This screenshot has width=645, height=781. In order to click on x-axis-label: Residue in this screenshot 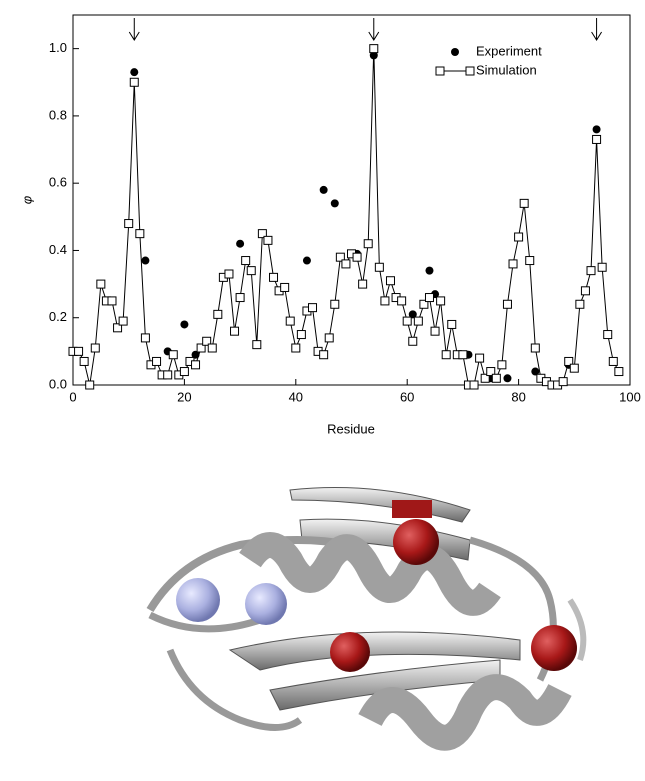, I will do `click(351, 428)`.